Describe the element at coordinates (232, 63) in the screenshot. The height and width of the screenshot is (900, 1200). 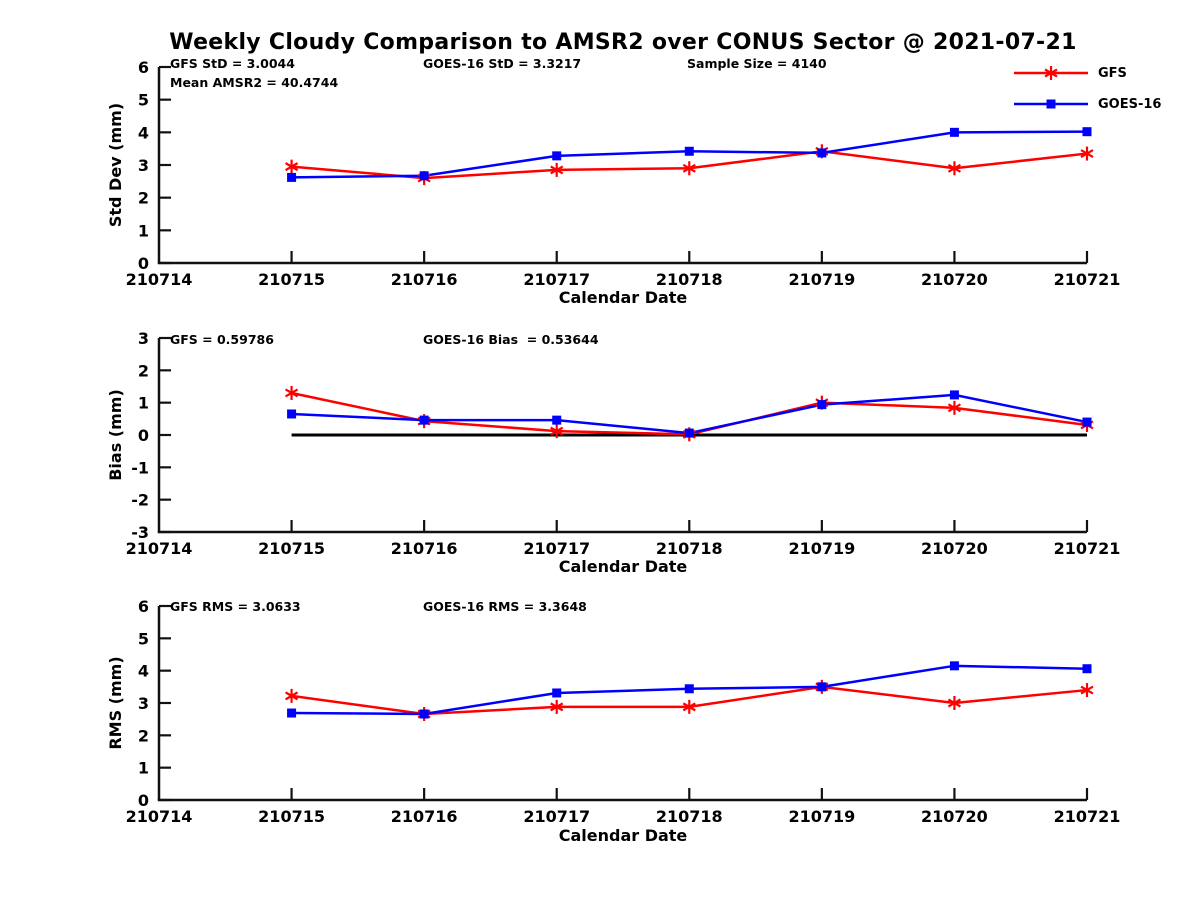
I see `gfs-std-annotation: GFS StD = 3.0044` at that location.